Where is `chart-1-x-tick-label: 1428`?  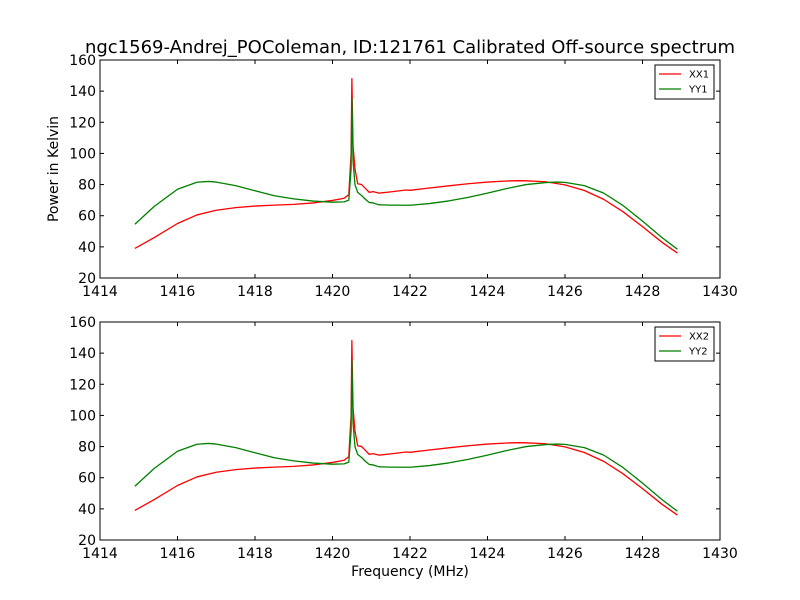
chart-1-x-tick-label: 1428 is located at coordinates (643, 554).